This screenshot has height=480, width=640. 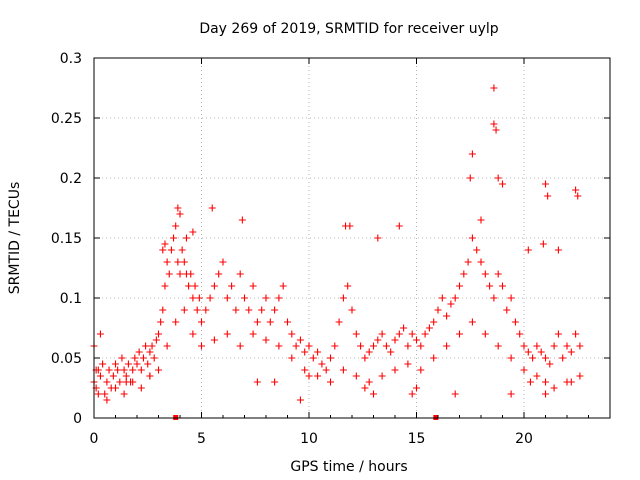 What do you see at coordinates (348, 467) in the screenshot?
I see `x-axis-label: GPS time / hours` at bounding box center [348, 467].